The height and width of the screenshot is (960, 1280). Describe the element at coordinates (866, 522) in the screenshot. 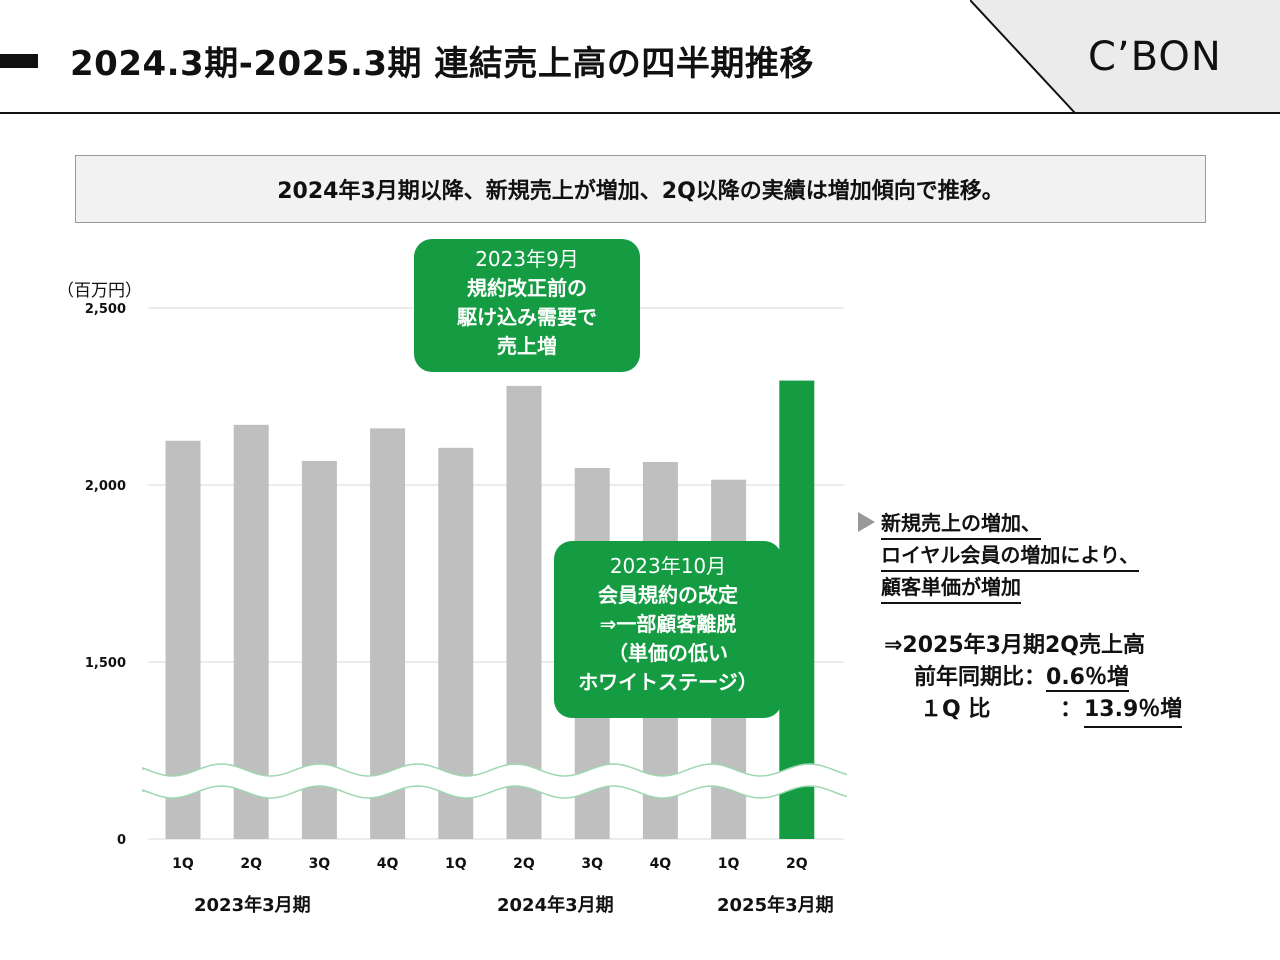

I see `triangle-bullet-icon` at that location.